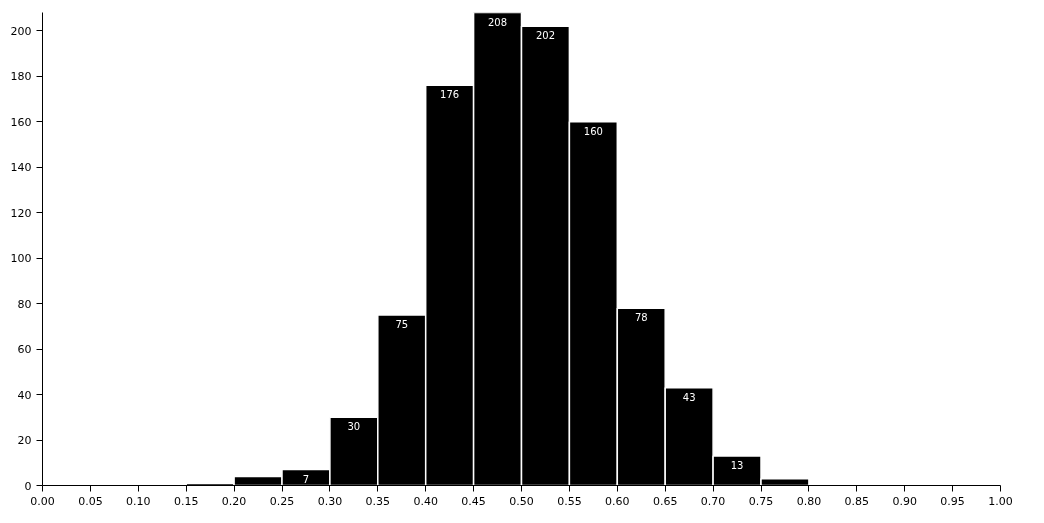 This screenshot has width=1044, height=523. Describe the element at coordinates (21, 31) in the screenshot. I see `y-tick-label: 200` at that location.